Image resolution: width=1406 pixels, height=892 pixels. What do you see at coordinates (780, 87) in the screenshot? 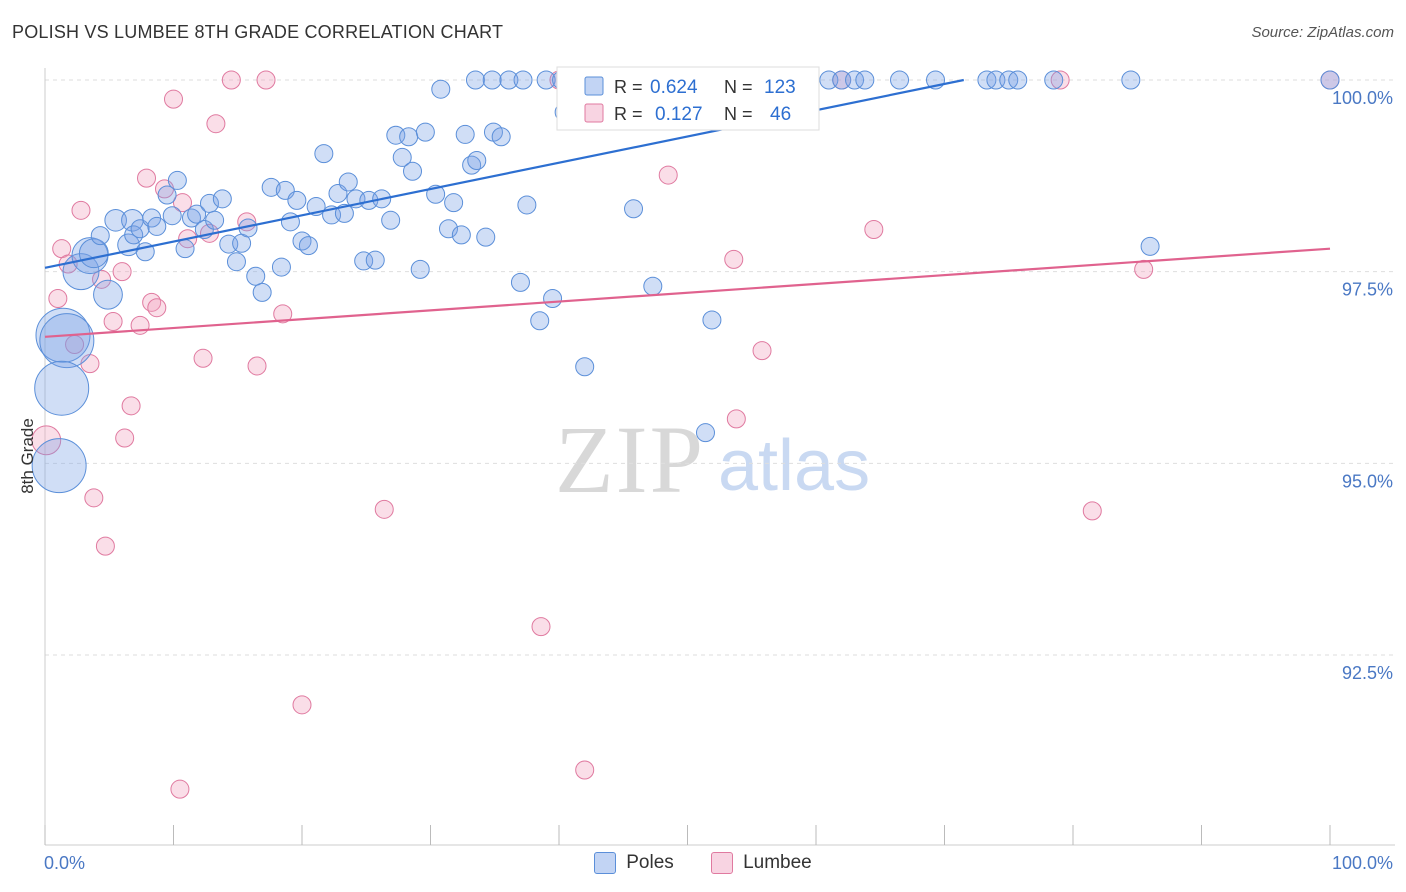
I see `legend-n-value-poles: 123` at bounding box center [780, 87].